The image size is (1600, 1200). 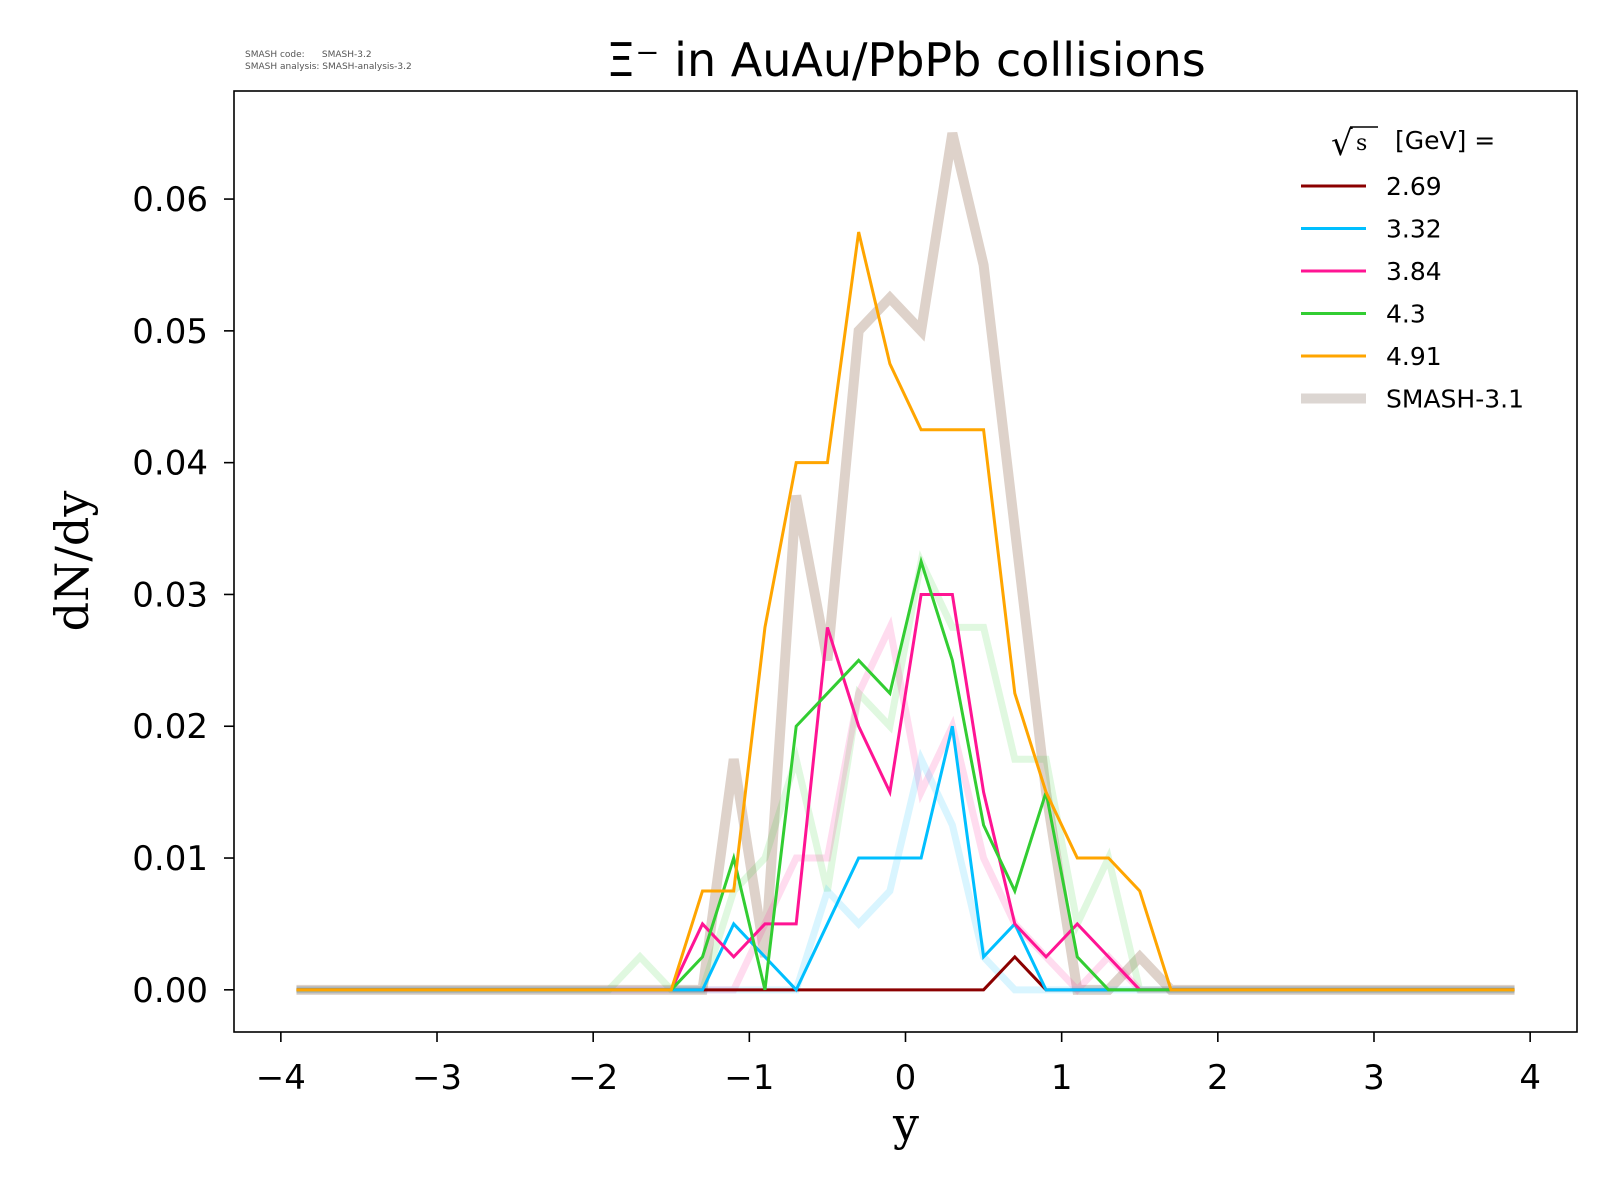 I want to click on y-axis-label: dN/dy, so click(x=72, y=561).